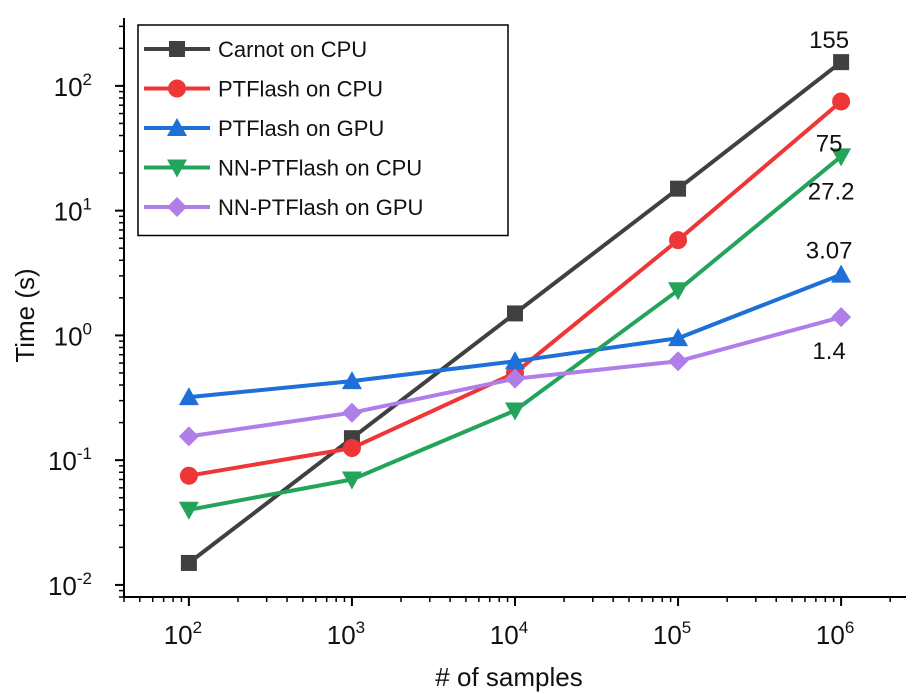  I want to click on legend-item: PTFlash on GPU, so click(264, 128).